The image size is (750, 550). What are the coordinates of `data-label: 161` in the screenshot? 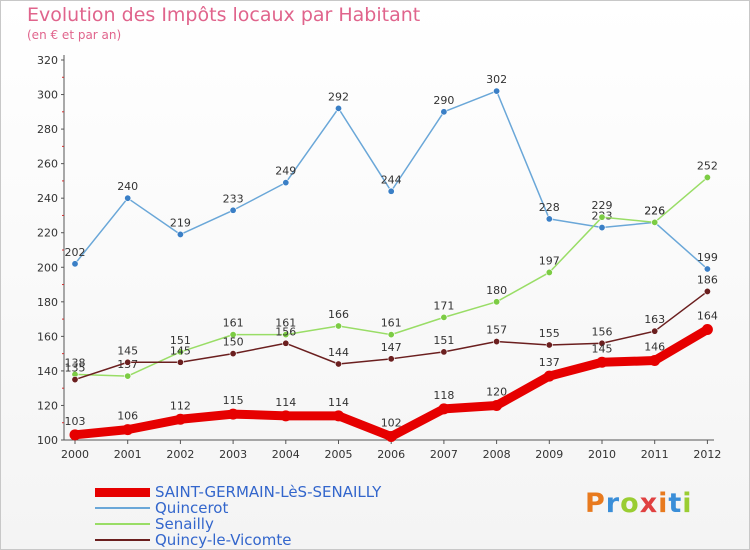 It's located at (391, 323).